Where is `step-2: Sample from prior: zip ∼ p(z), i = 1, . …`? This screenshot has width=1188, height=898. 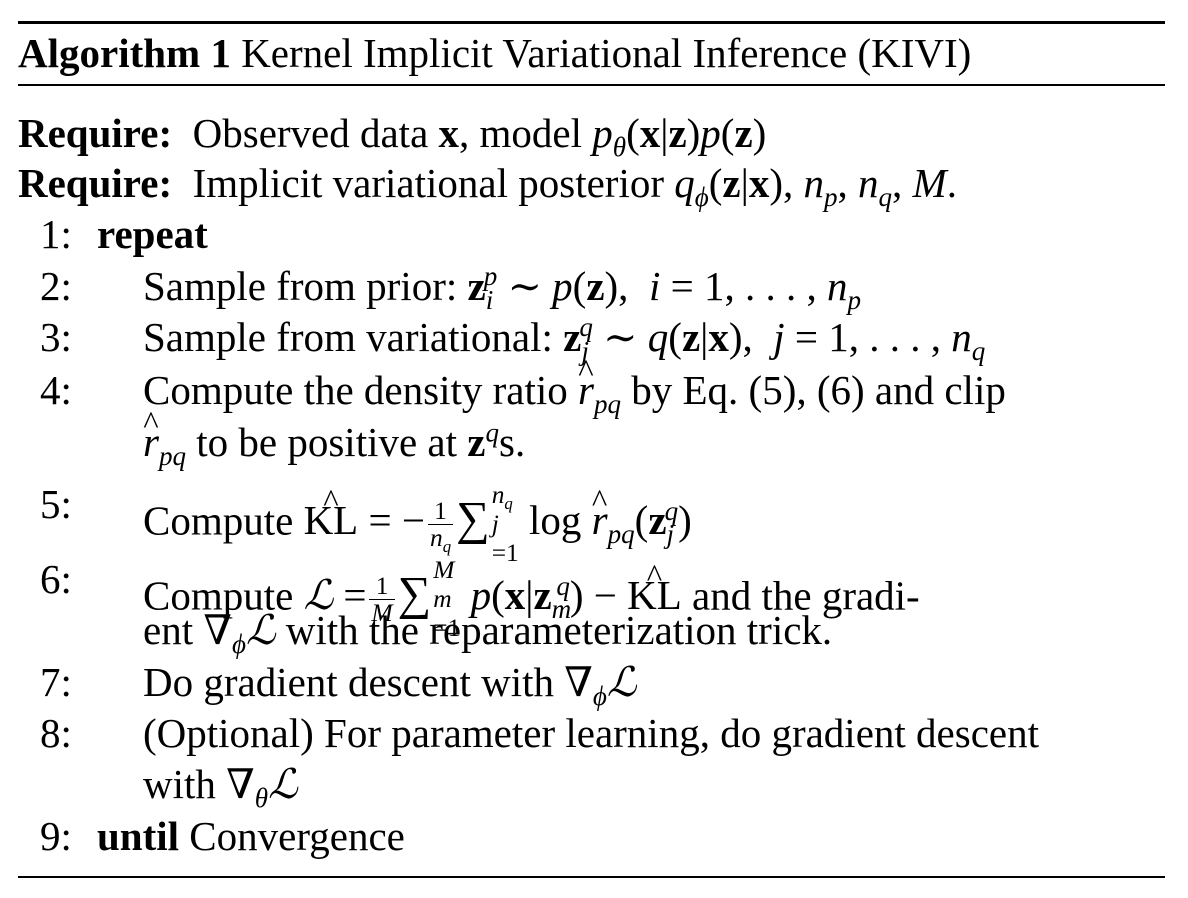 step-2: Sample from prior: zip ∼ p(z), i = 1, . … is located at coordinates (502, 288).